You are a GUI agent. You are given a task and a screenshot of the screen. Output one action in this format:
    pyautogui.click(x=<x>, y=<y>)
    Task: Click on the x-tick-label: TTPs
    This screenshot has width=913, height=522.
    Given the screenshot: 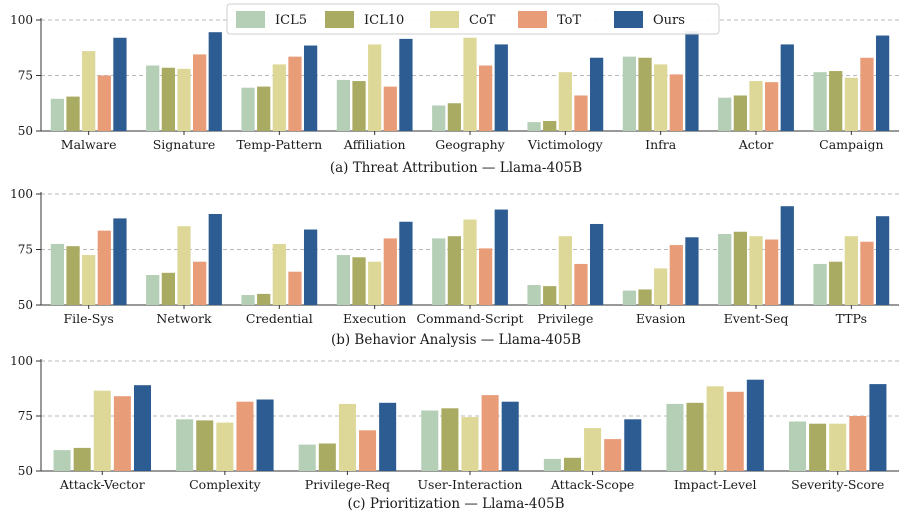 What is the action you would take?
    pyautogui.click(x=851, y=318)
    